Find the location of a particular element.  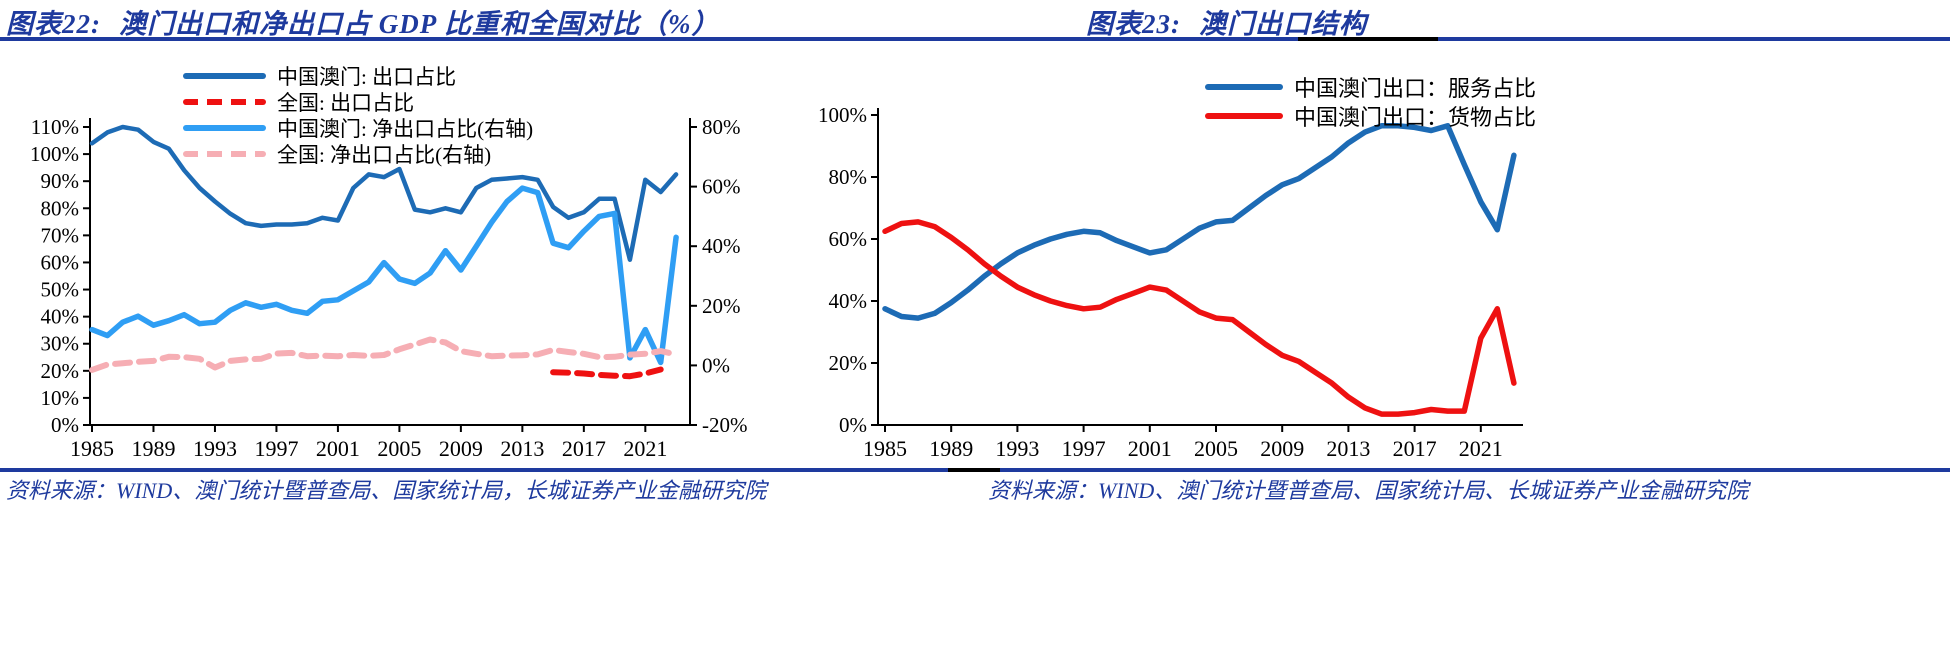

y-axis-right-tick-label: 80% is located at coordinates (721, 127).